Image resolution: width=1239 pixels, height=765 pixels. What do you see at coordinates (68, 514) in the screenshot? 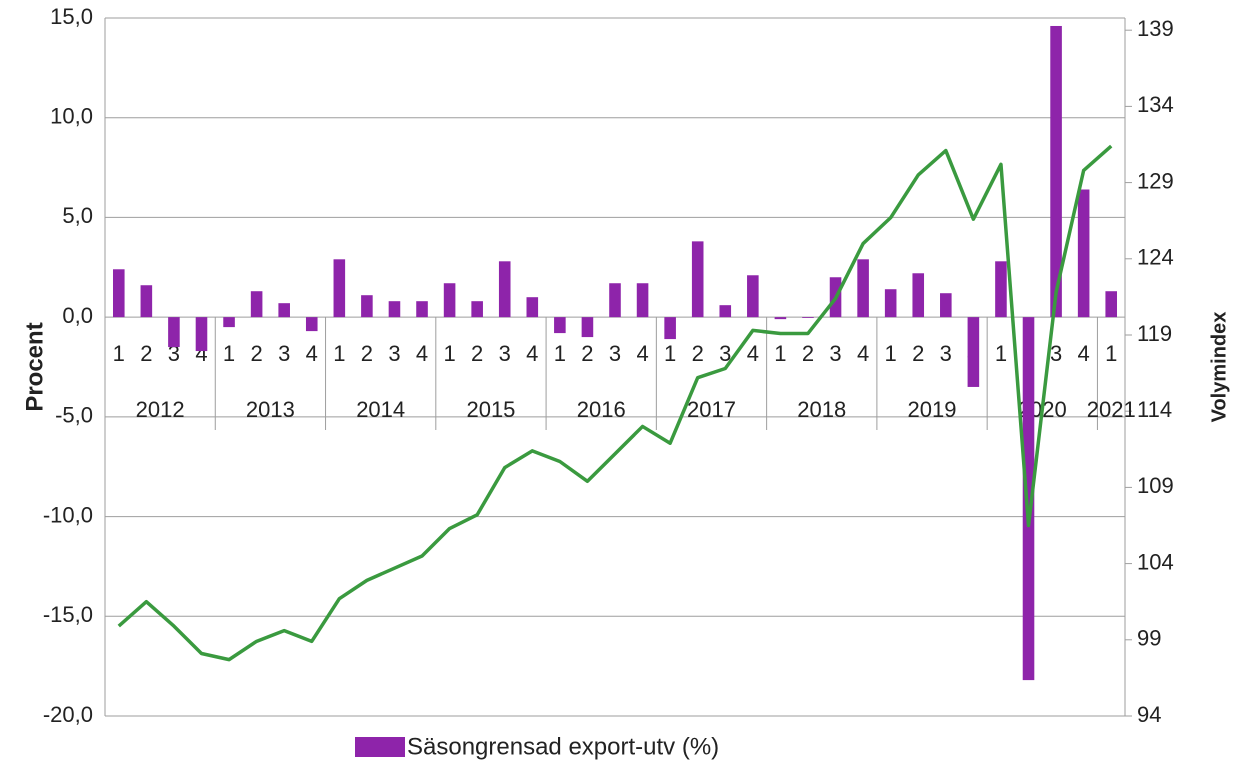
I see `y-tick-label: -10,0` at bounding box center [68, 514].